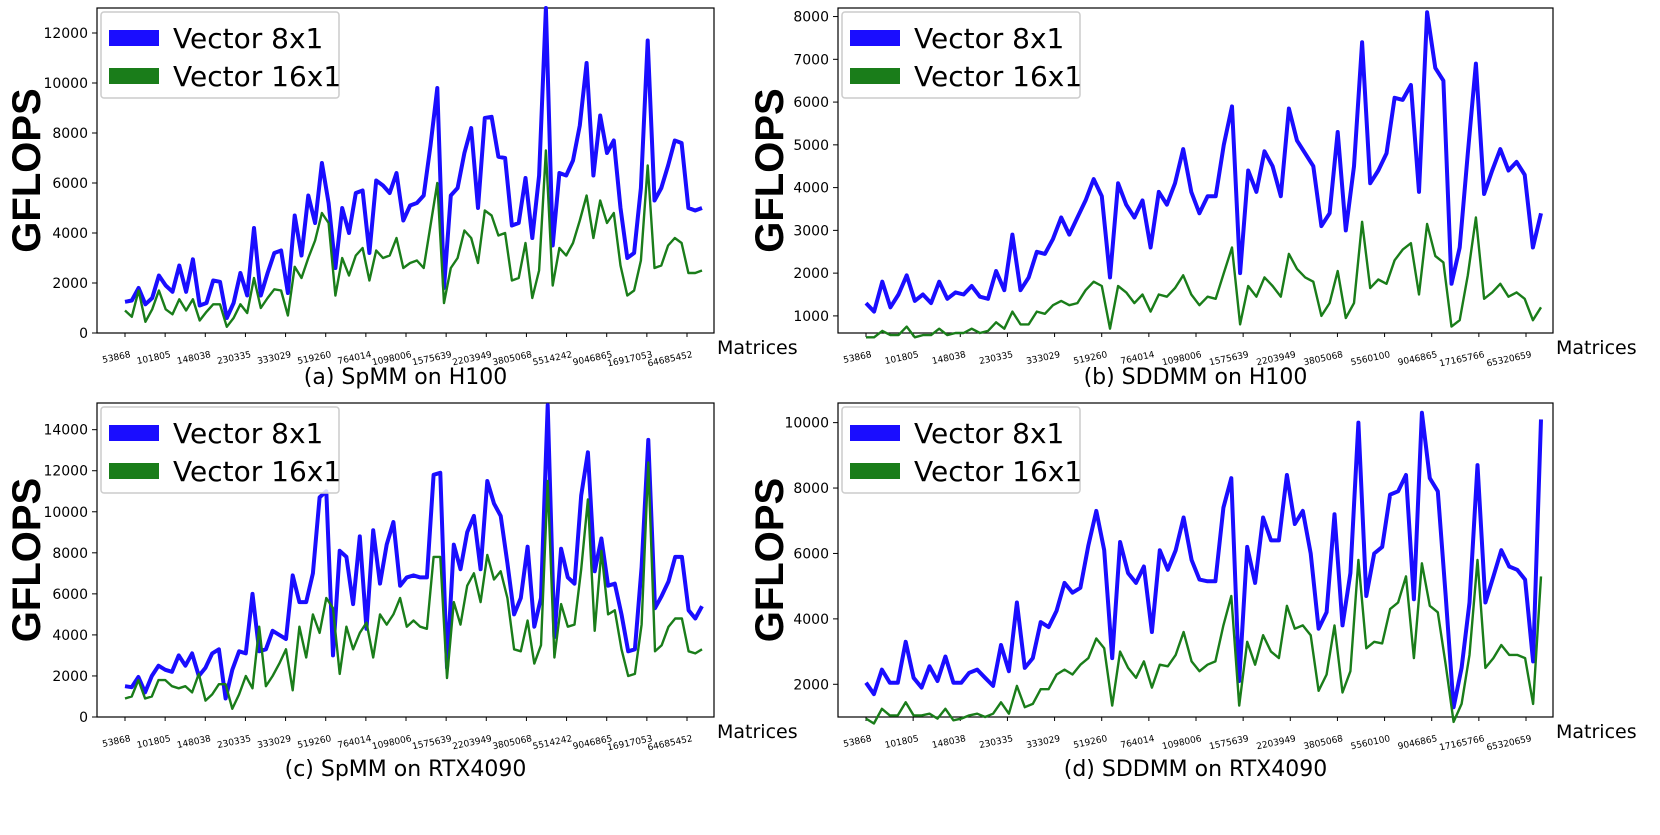 This screenshot has width=1660, height=835. I want to click on y-tick-label: 14000, so click(65, 431).